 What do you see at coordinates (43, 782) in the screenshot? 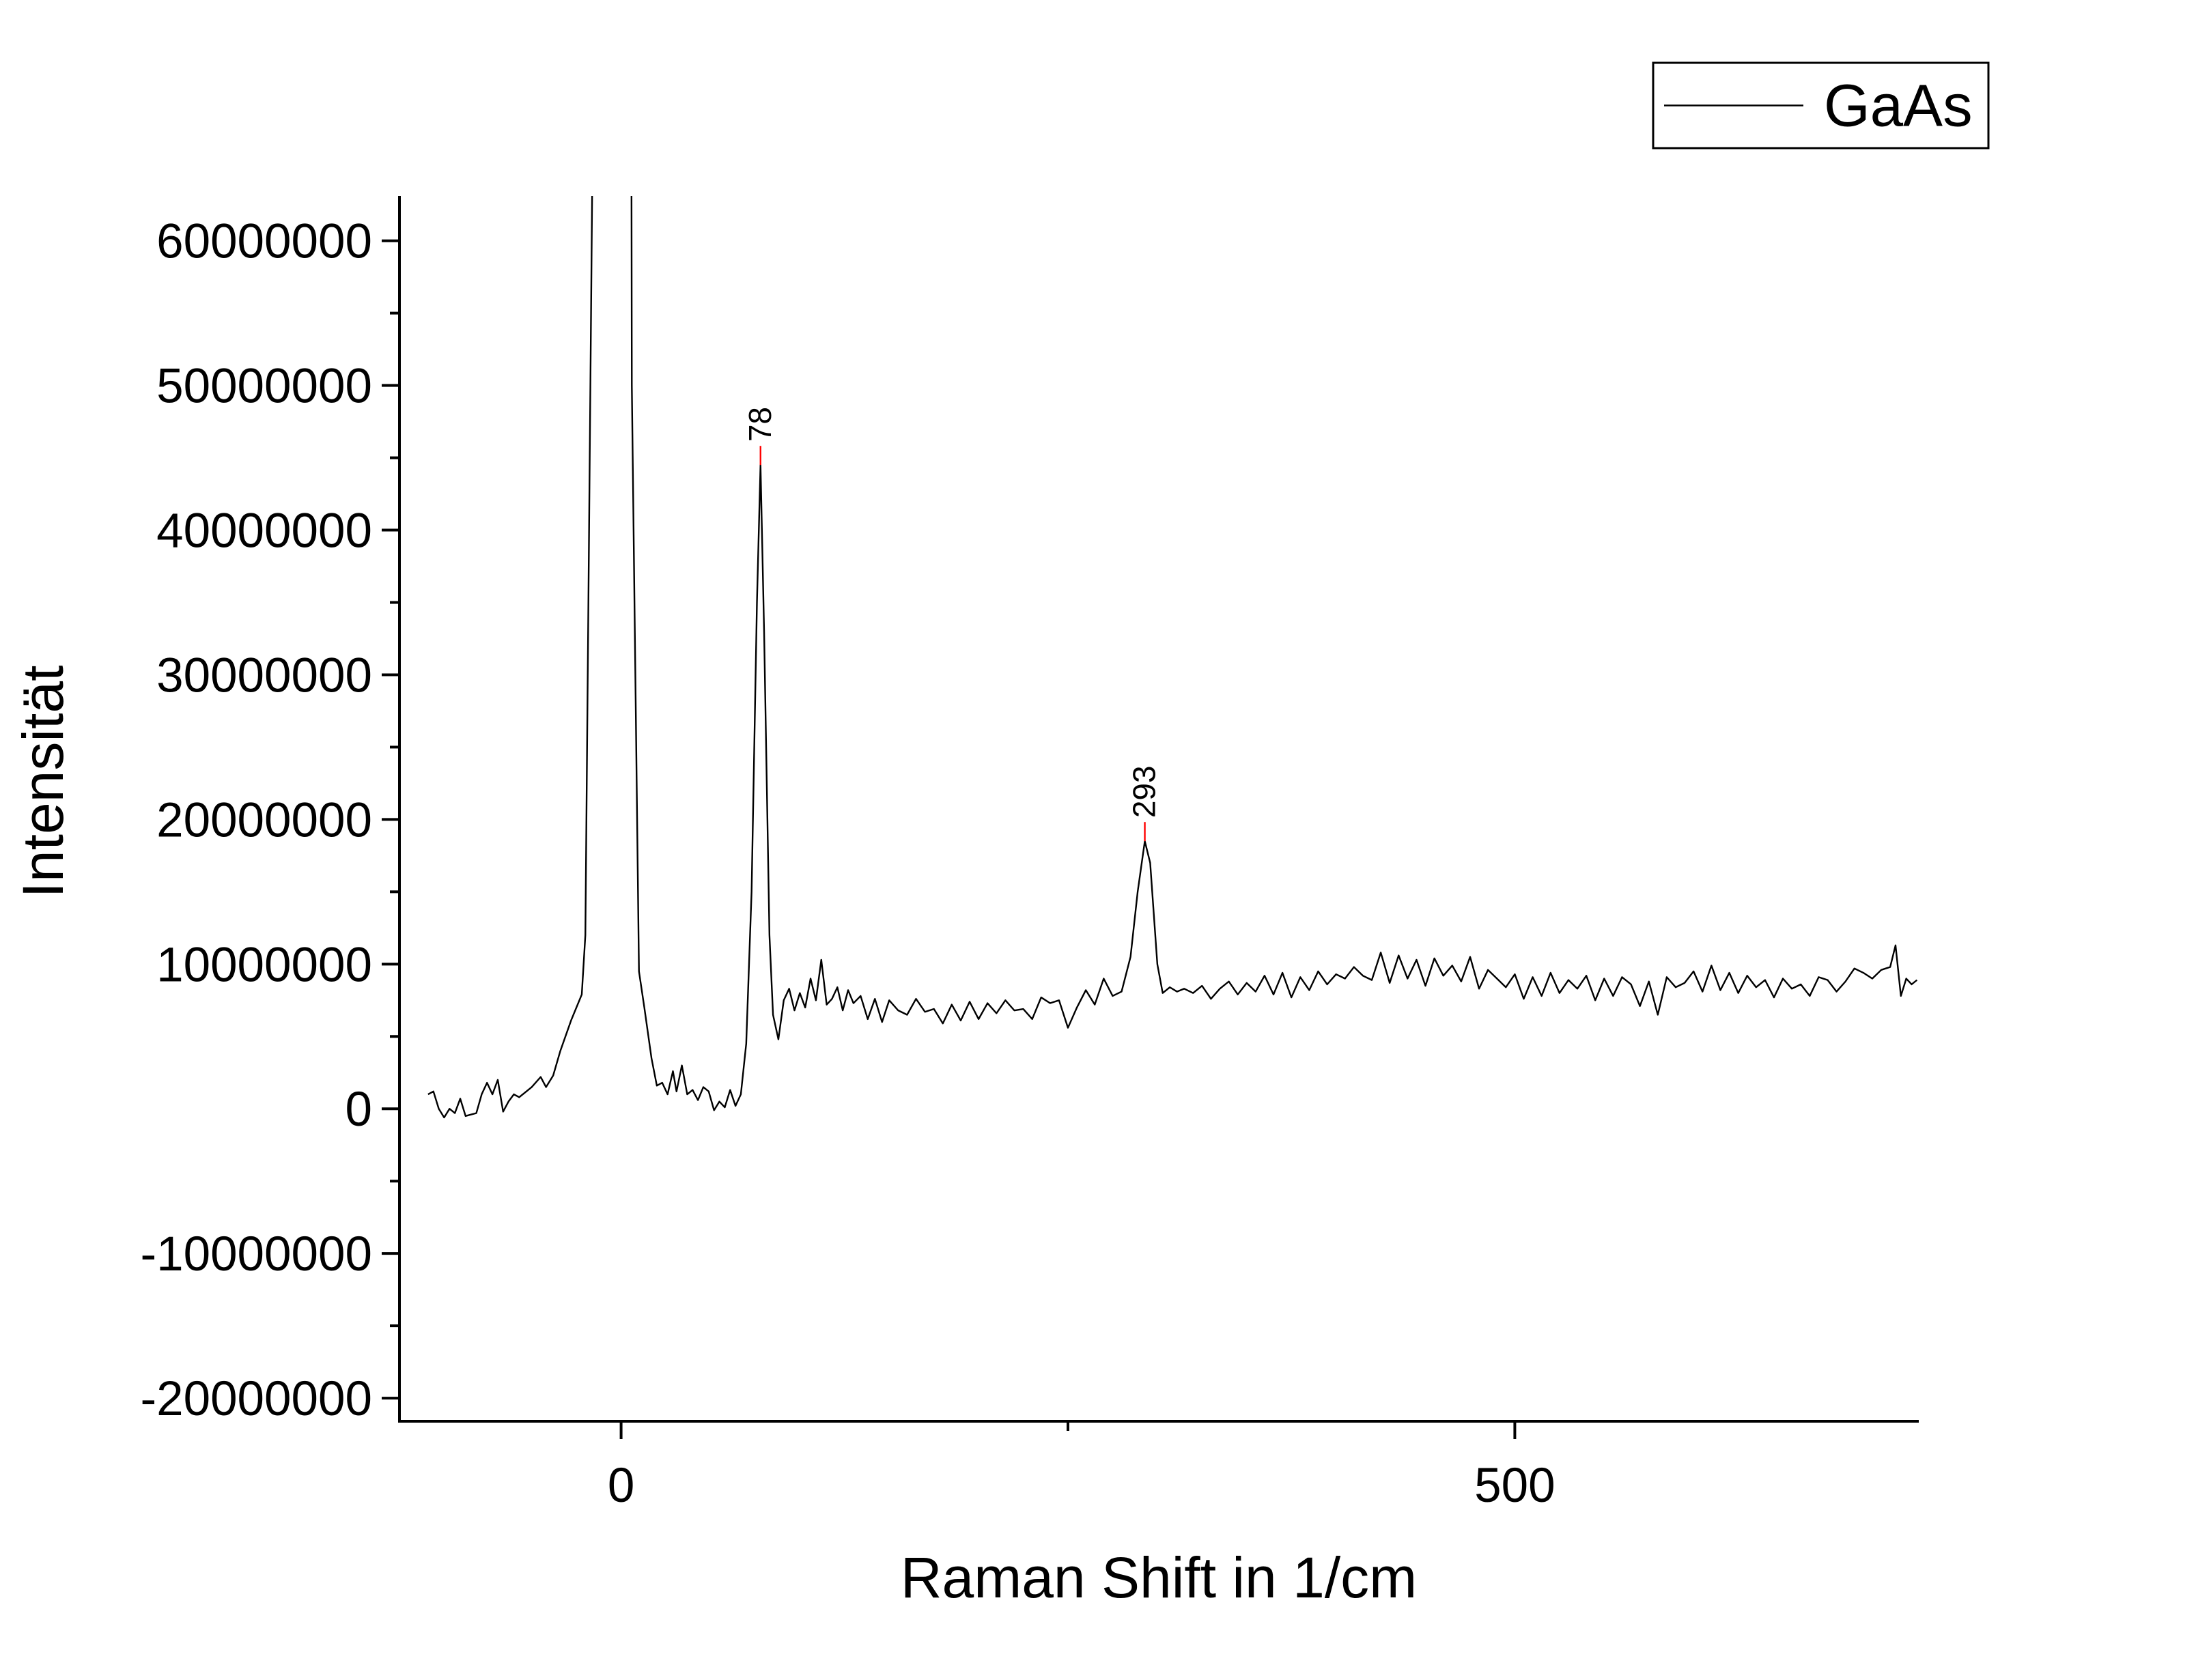
I see `y-axis-title: Intensität` at bounding box center [43, 782].